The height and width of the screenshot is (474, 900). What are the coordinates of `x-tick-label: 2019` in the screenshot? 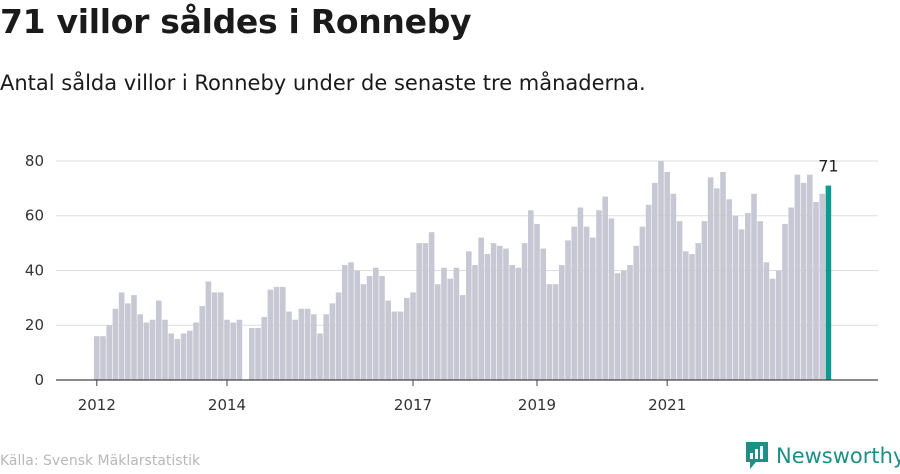 It's located at (537, 405).